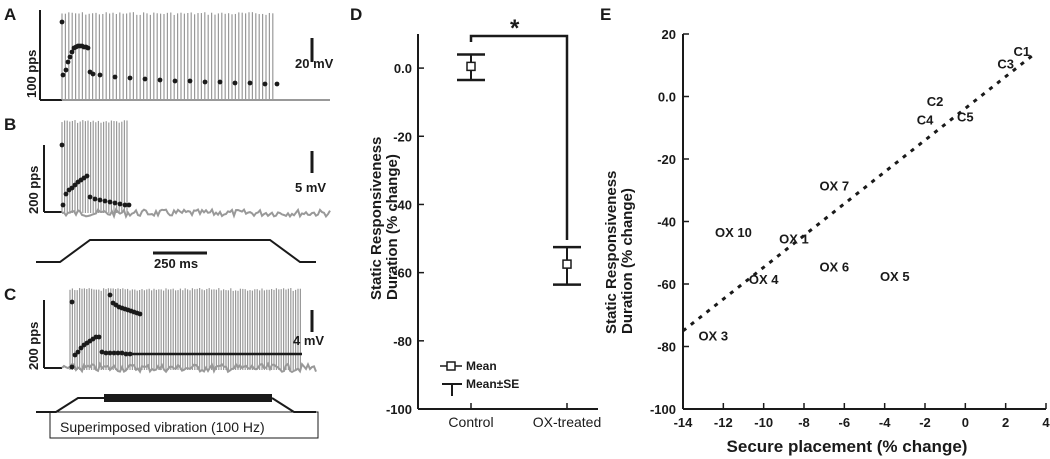 Image resolution: width=1050 pixels, height=459 pixels. Describe the element at coordinates (10, 14) in the screenshot. I see `panel-a-letter: A` at that location.